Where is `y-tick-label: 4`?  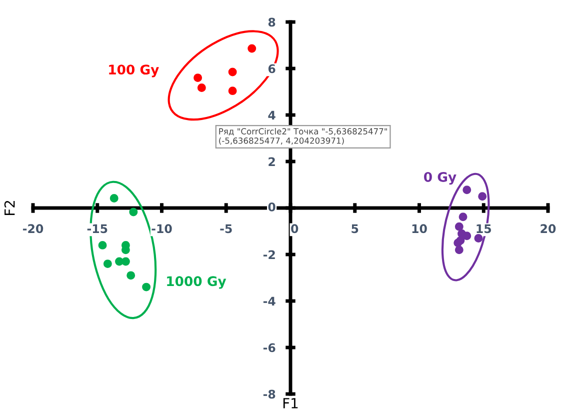
y-tick-label: 4 is located at coordinates (272, 115).